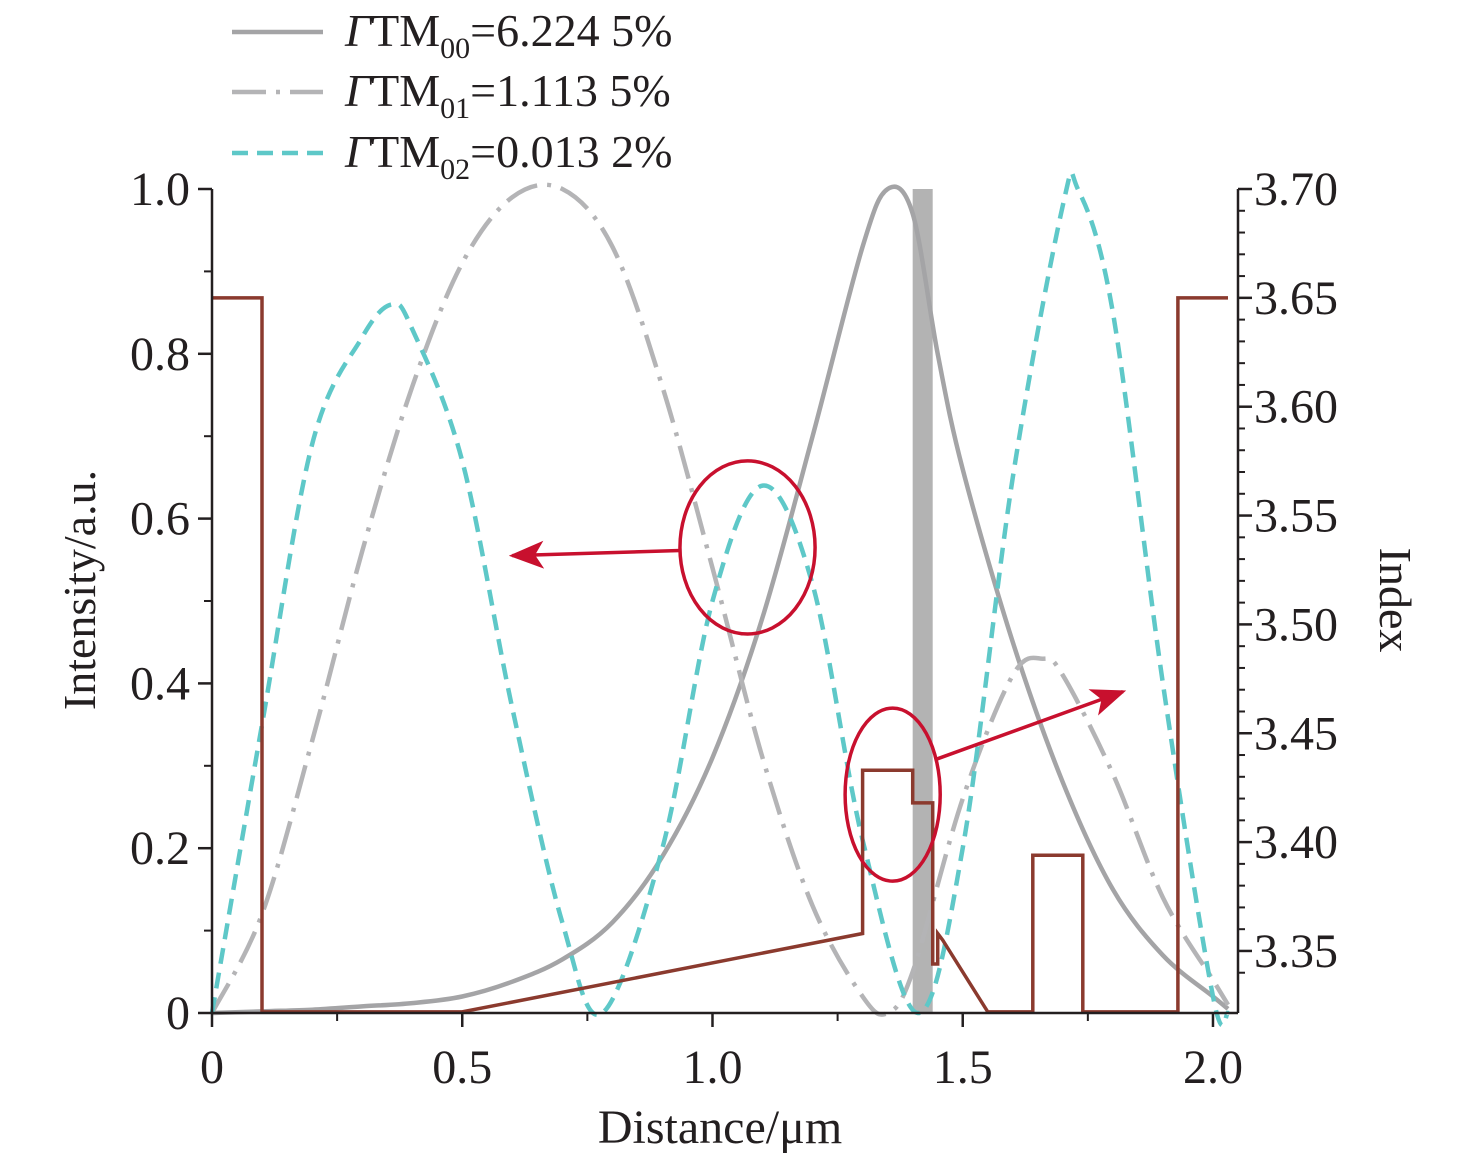 Image resolution: width=1476 pixels, height=1161 pixels. Describe the element at coordinates (963, 1067) in the screenshot. I see `x-tick-label: 1.5` at that location.